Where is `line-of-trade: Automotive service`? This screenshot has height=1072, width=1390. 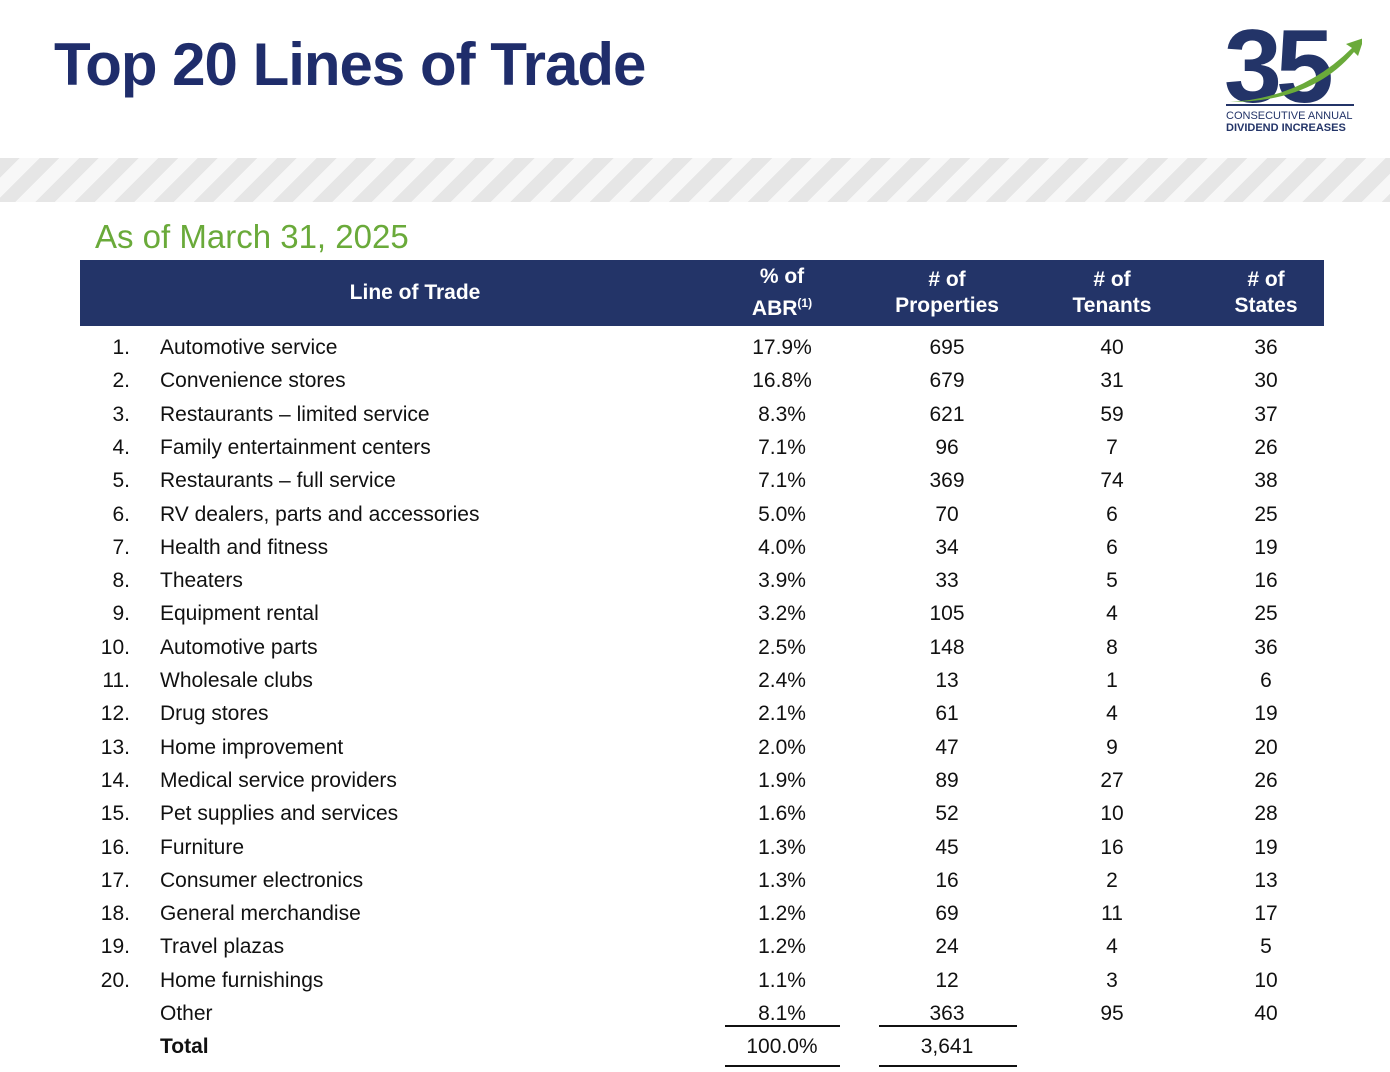
line-of-trade: Automotive service is located at coordinates (249, 347).